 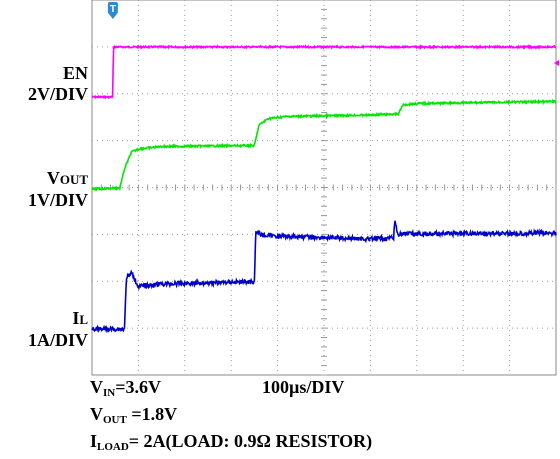 I want to click on vout-label: VOUT, so click(x=67, y=179).